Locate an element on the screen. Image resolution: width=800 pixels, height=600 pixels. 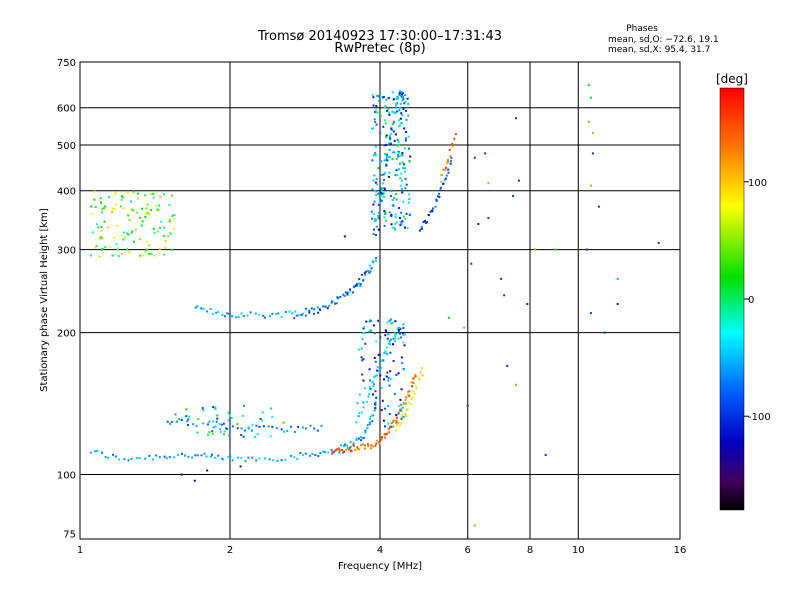
colorbar-ticks: 100 0 -100 is located at coordinates (757, 300).